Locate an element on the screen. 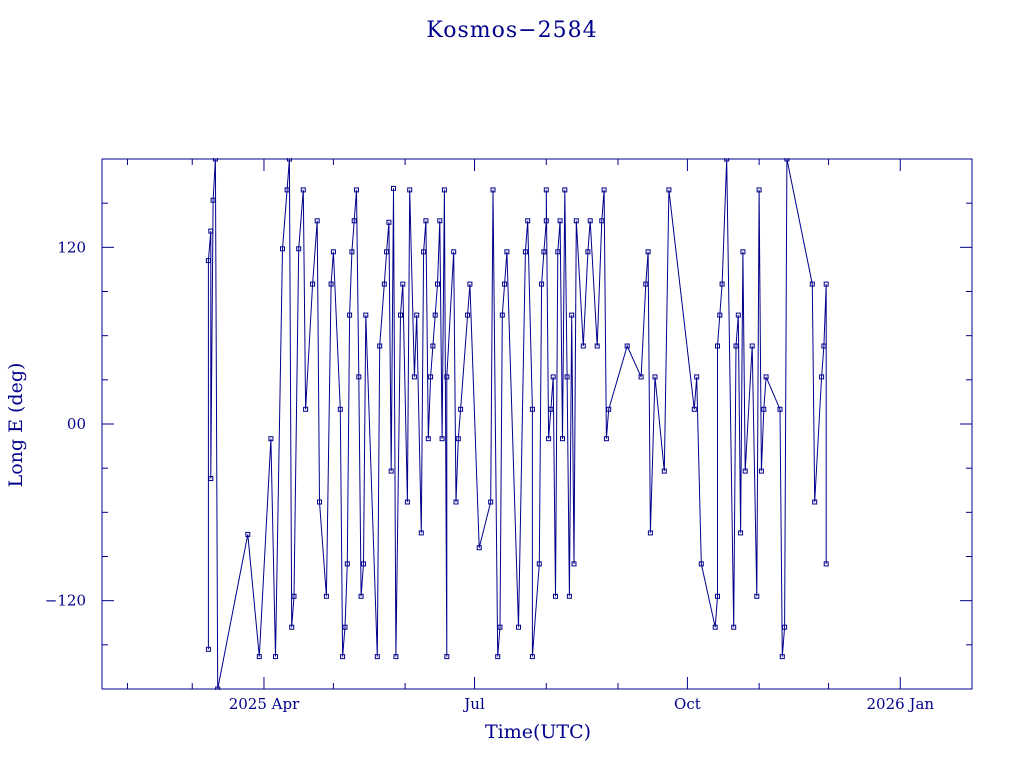 This screenshot has width=1024, height=768. y-tick-label: 00 is located at coordinates (76, 424).